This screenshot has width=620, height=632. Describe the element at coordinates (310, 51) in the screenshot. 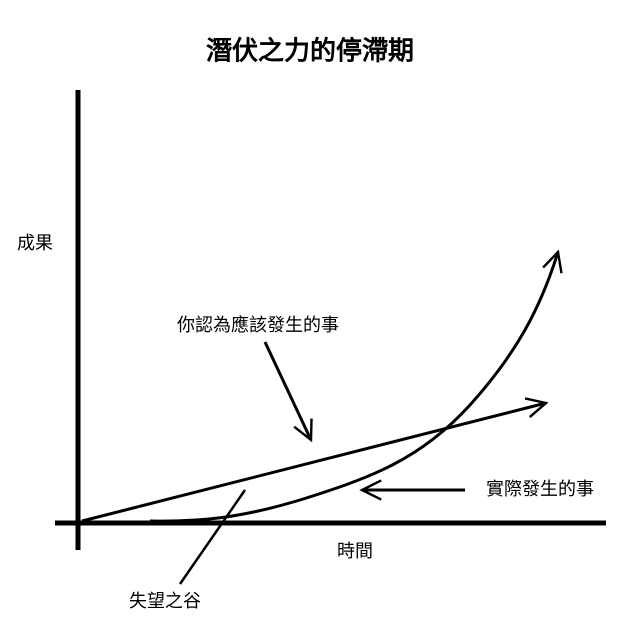

I see `title: 潛伏之力的停滯期` at that location.